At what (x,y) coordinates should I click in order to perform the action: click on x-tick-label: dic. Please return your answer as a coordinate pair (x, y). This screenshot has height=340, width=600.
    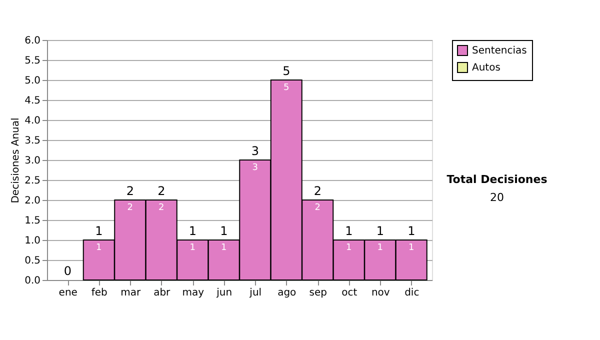
    Looking at the image, I should click on (412, 293).